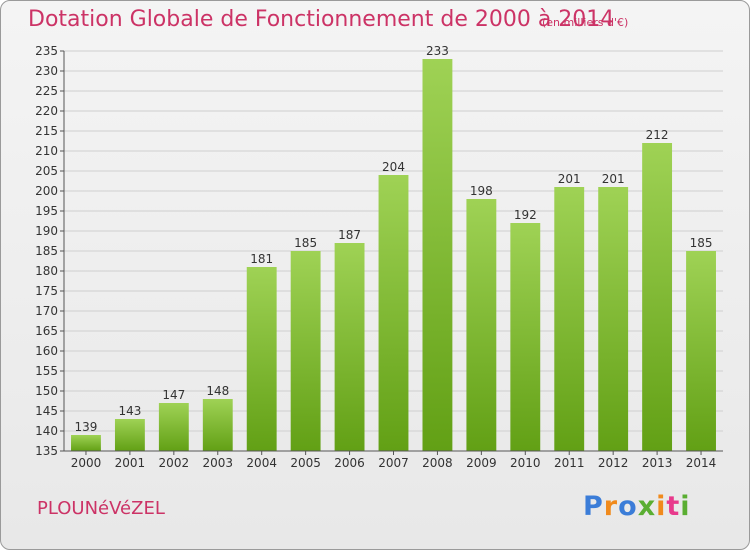 The image size is (750, 550). Describe the element at coordinates (173, 395) in the screenshot. I see `data-label-2002: 147` at that location.